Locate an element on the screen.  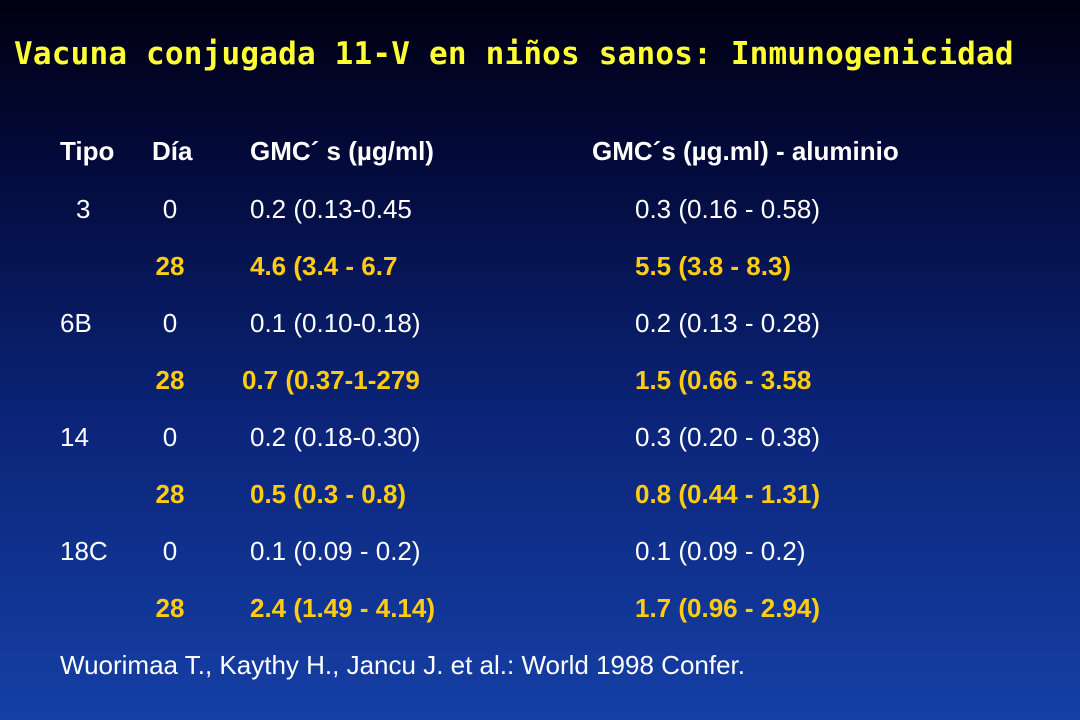
cell-gmc: 0.1 (0.09 - 0.2) is located at coordinates (335, 551).